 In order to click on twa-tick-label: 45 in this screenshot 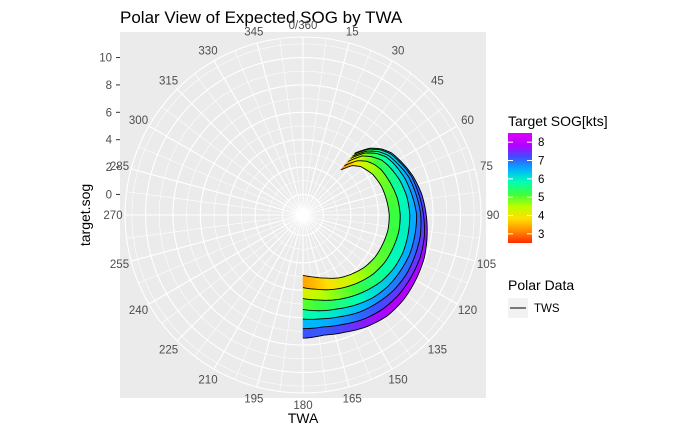, I will do `click(437, 82)`.